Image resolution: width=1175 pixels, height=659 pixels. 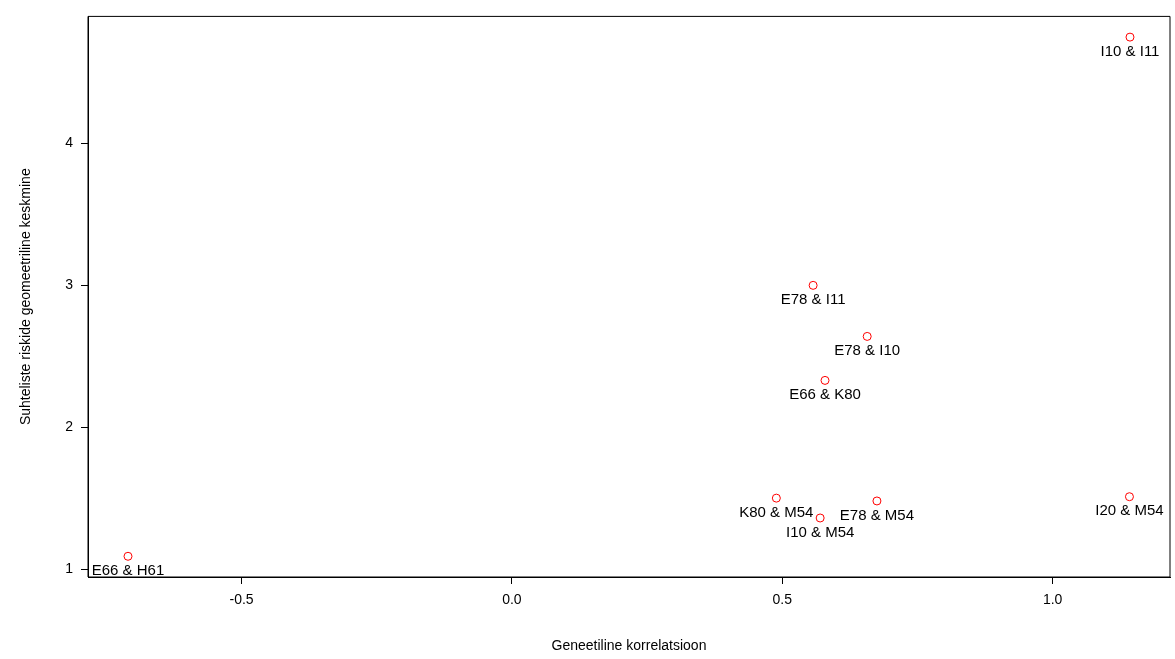 I want to click on x-tick-label: 1.0, so click(x=1052, y=599).